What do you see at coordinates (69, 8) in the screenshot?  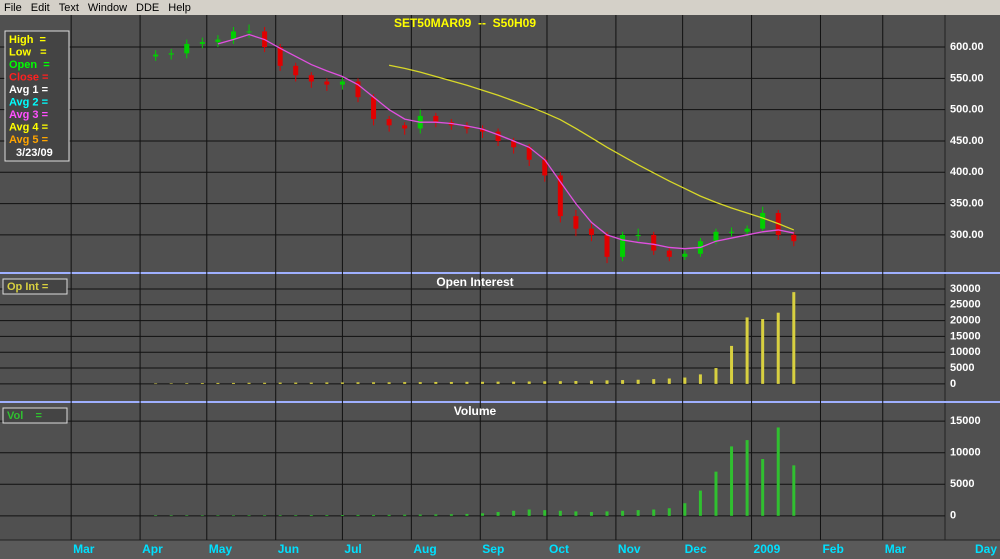 I see `menu-item: Text` at bounding box center [69, 8].